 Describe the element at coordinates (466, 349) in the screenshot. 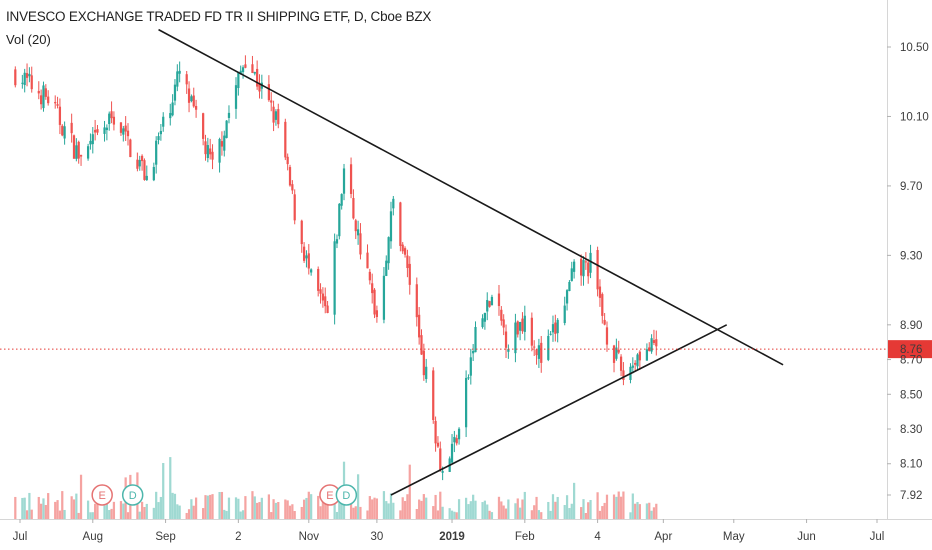

I see `last-price-line: 8.76` at that location.